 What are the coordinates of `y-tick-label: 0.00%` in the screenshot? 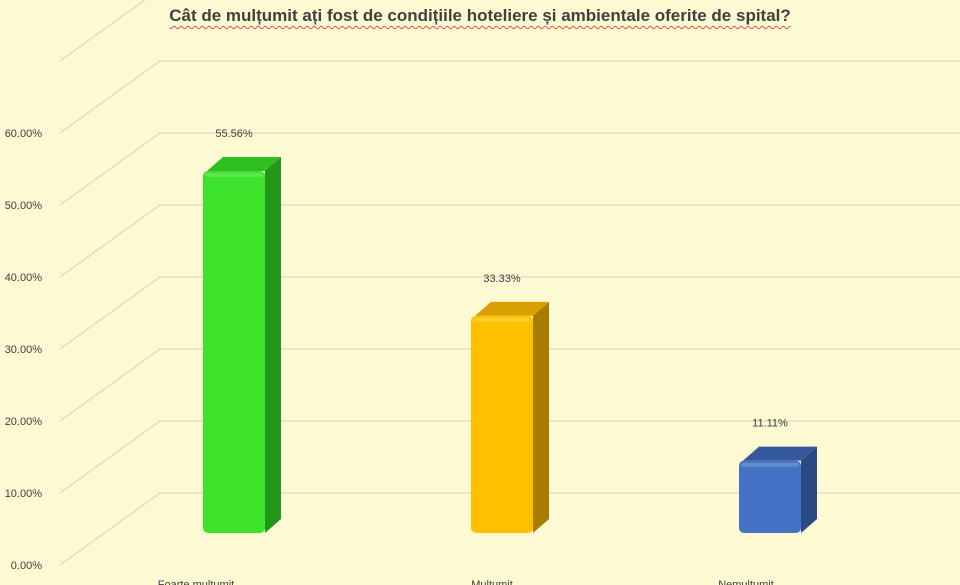 It's located at (26, 566).